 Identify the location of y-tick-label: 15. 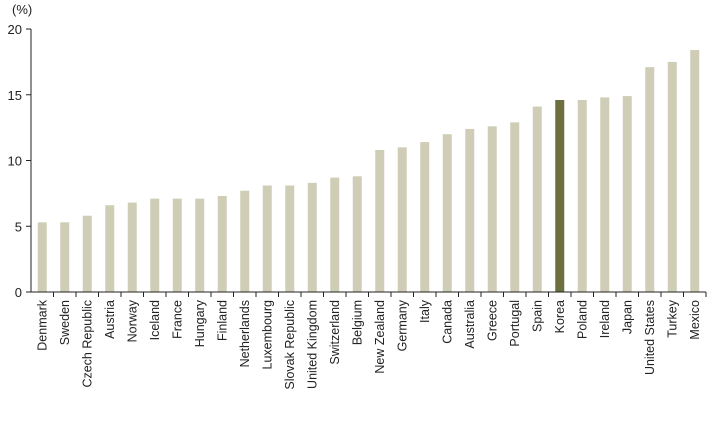
(15, 95).